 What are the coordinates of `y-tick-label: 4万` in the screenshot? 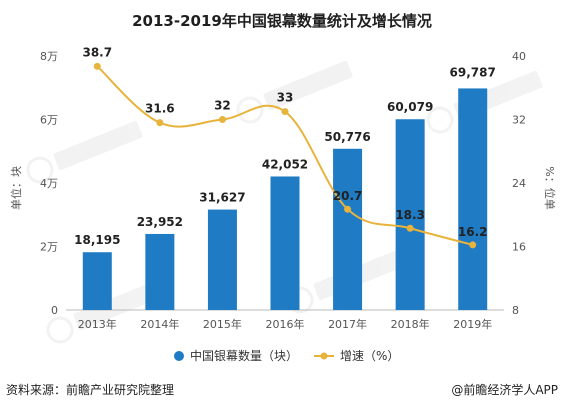 It's located at (49, 183).